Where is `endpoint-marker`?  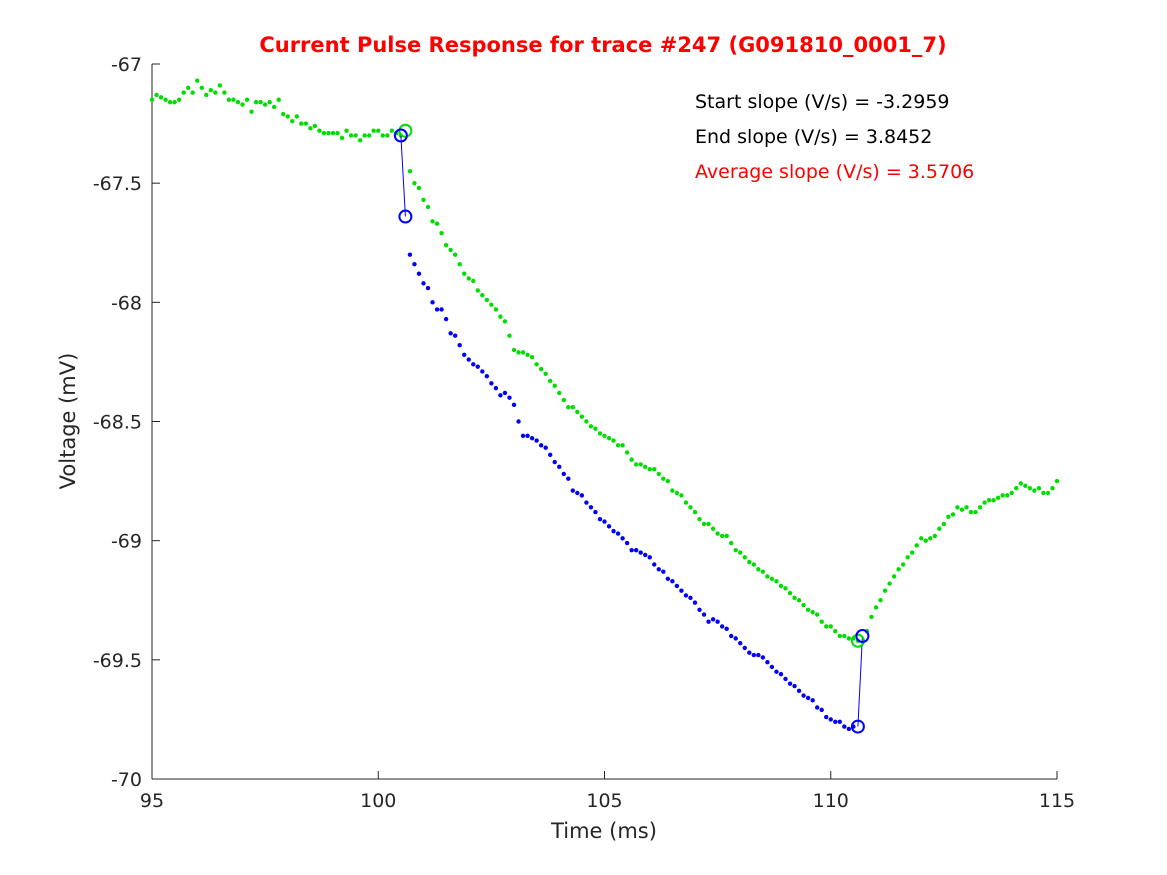 endpoint-marker is located at coordinates (400, 135).